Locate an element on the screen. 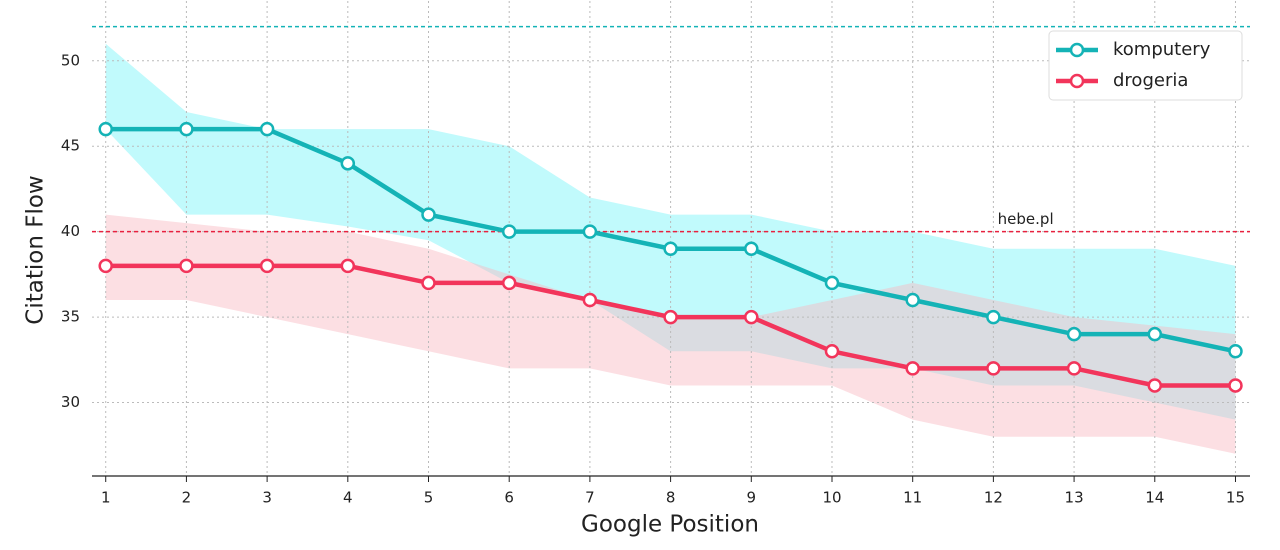 This screenshot has height=550, width=1280. x-tick-label: 8 is located at coordinates (671, 498).